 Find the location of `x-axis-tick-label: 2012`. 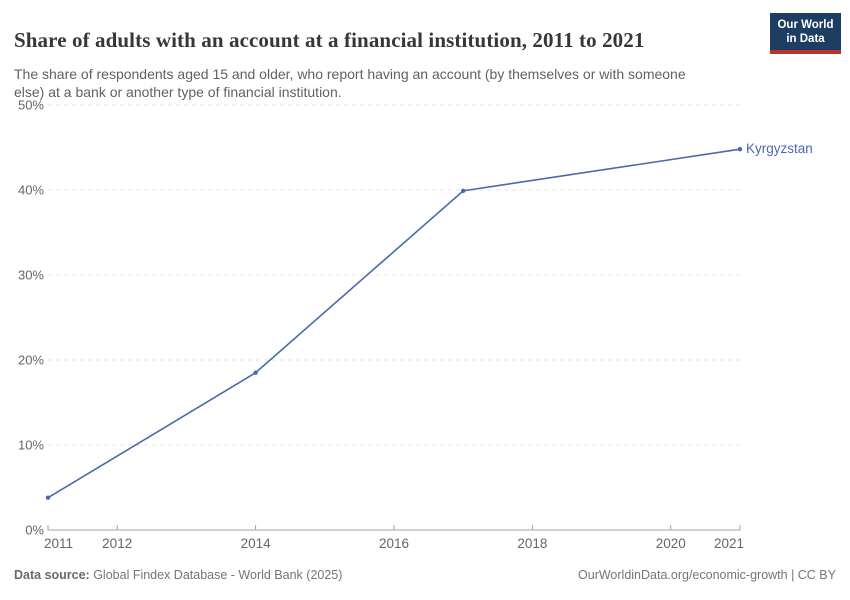

x-axis-tick-label: 2012 is located at coordinates (117, 543).